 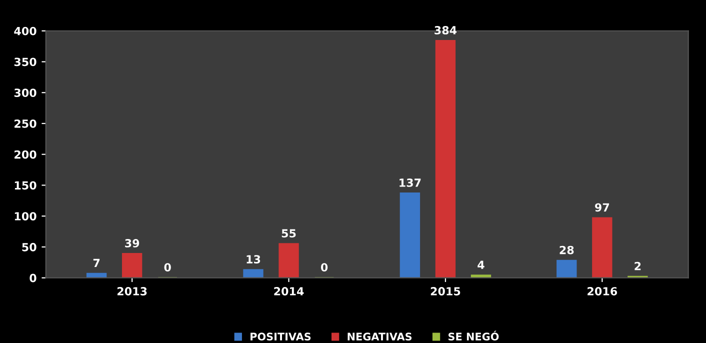 I want to click on x-tick-label: 2013, so click(x=132, y=291).